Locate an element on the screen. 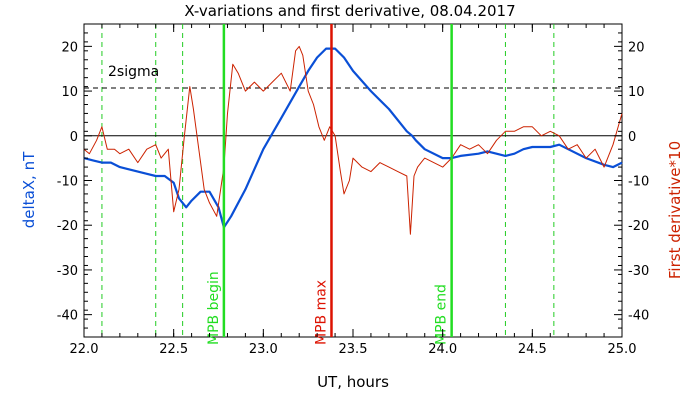 The image size is (700, 400). y-tick-label-right-1: 10 is located at coordinates (636, 92).